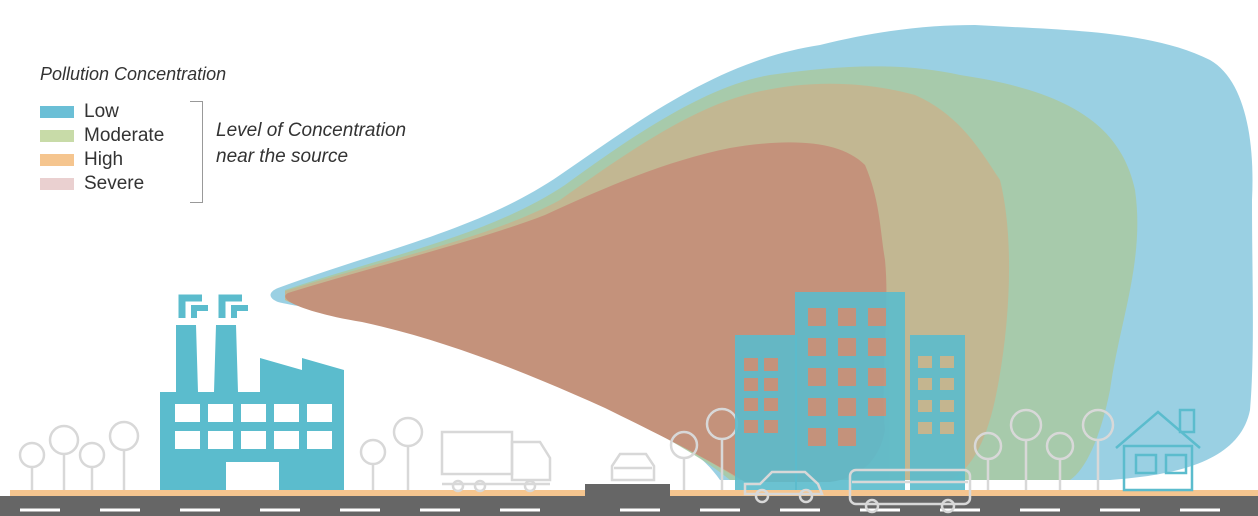  What do you see at coordinates (196, 152) in the screenshot?
I see `legend-bracket` at bounding box center [196, 152].